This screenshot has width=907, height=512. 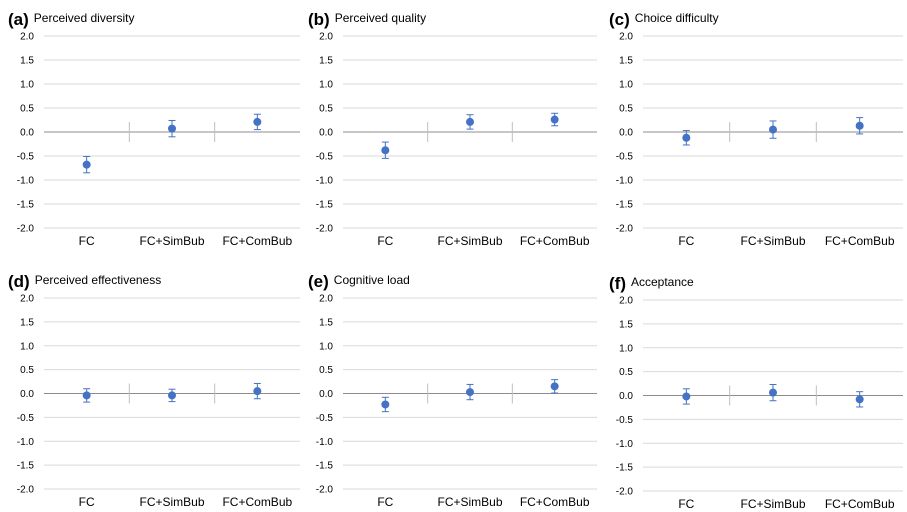 I want to click on panel-letter: (c), so click(x=619, y=19).